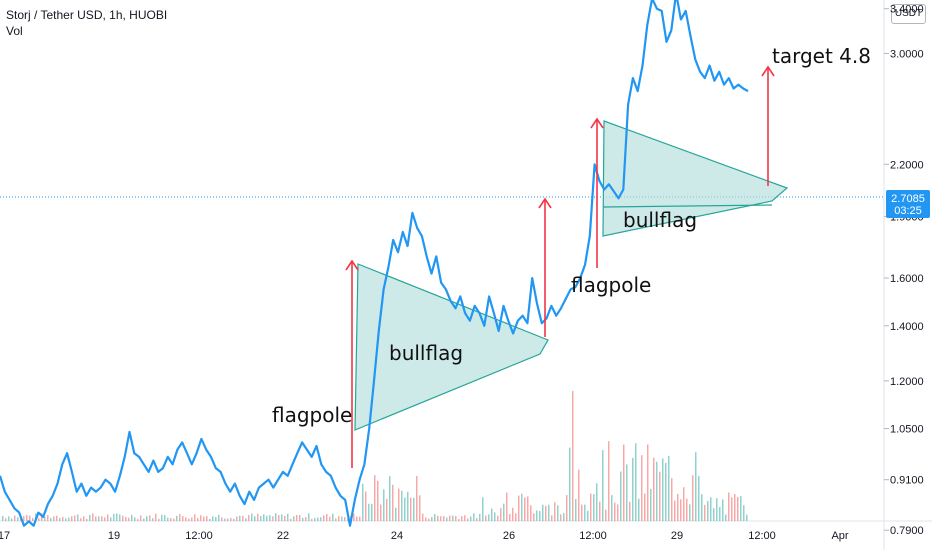  Describe the element at coordinates (908, 14) in the screenshot. I see `currency-badge: USDT` at that location.